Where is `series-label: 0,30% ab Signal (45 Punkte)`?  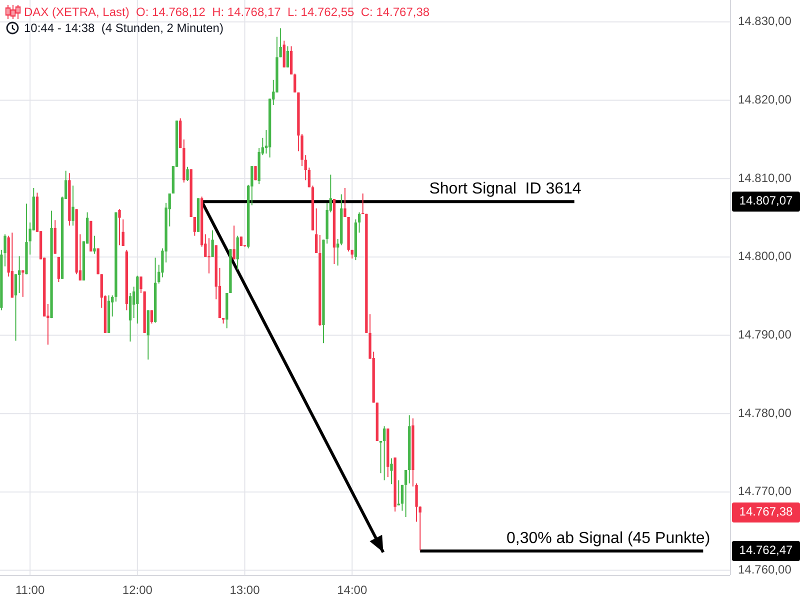 series-label: 0,30% ab Signal (45 Punkte) is located at coordinates (608, 538).